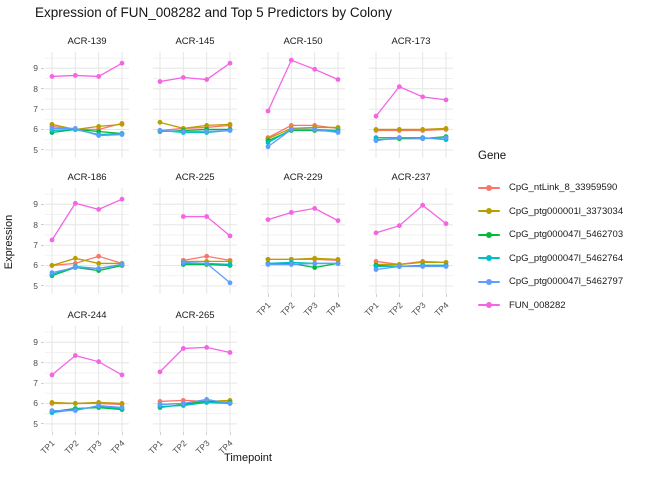  Describe the element at coordinates (395, 309) in the screenshot. I see `x-tick-label: TP2` at that location.